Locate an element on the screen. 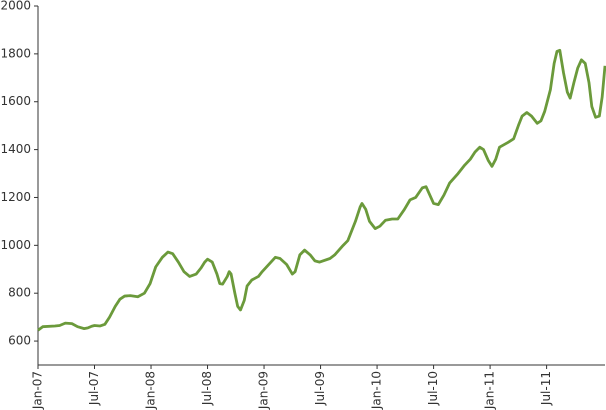 This screenshot has width=606, height=410. y-tick-label: 600 is located at coordinates (19, 341).